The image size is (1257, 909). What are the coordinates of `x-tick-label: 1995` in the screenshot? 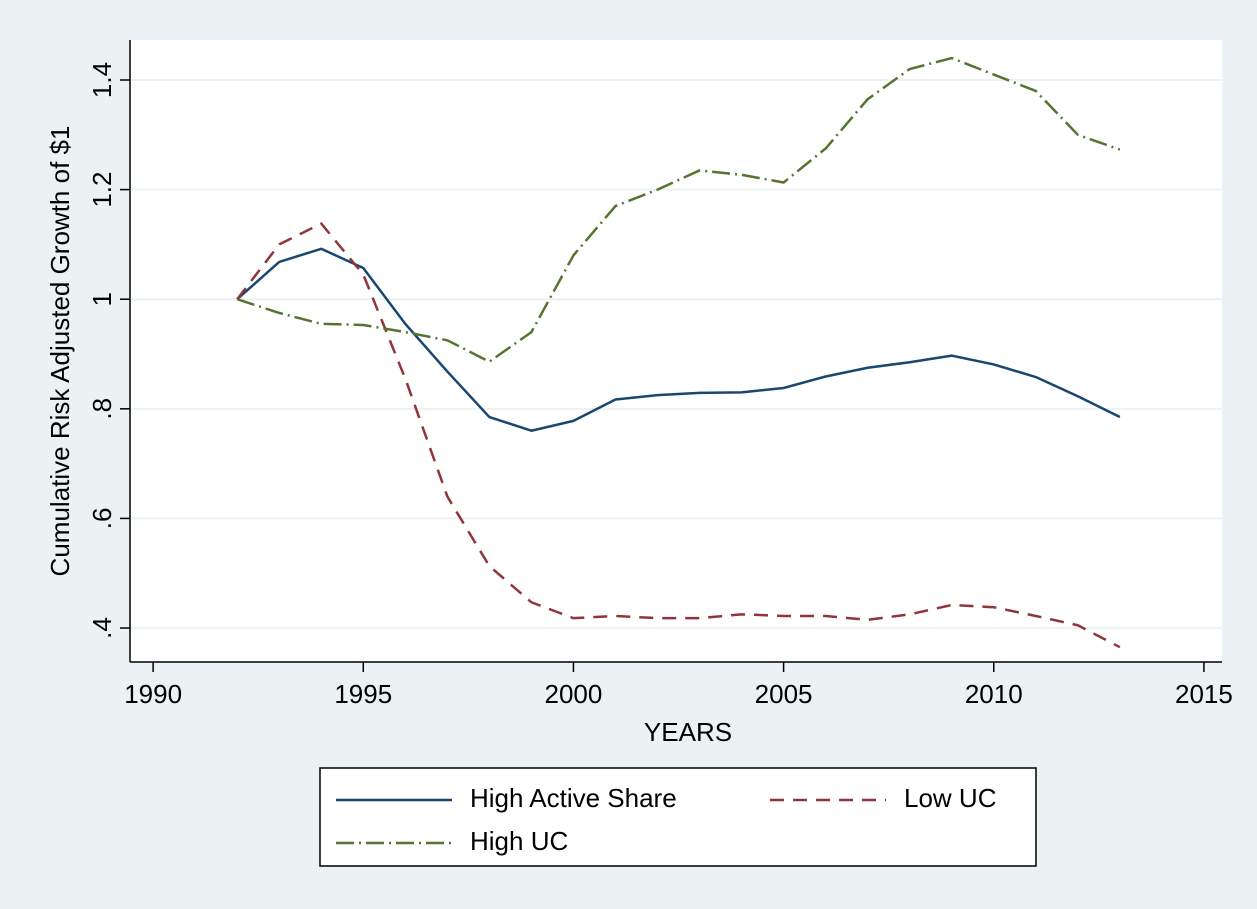 It's located at (363, 694).